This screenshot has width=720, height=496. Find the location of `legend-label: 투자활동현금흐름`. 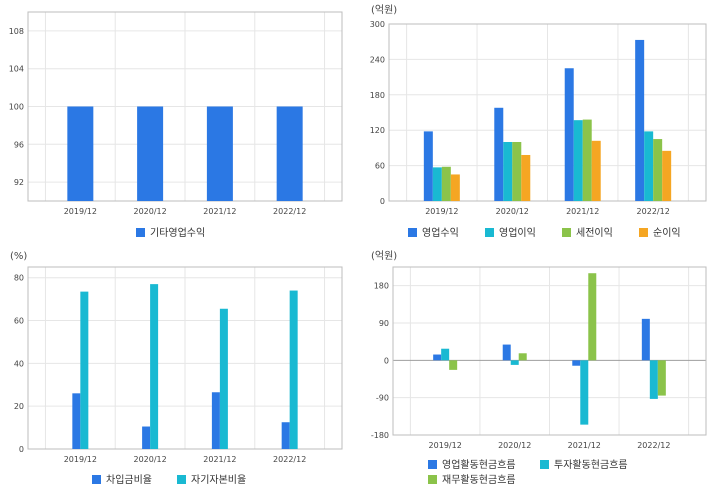

legend-label: 투자활동현금흐름 is located at coordinates (591, 464).